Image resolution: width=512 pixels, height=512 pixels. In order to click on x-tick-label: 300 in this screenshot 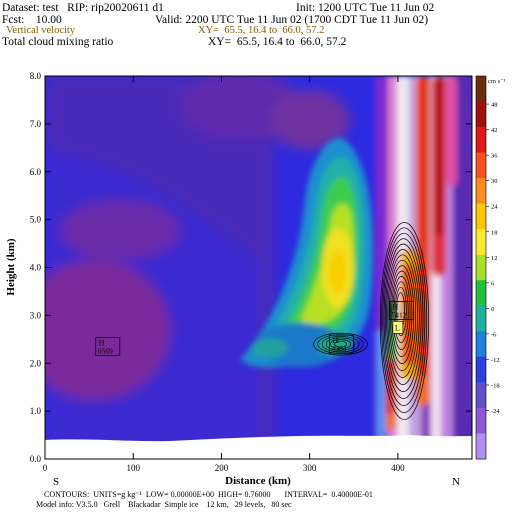, I will do `click(310, 468)`.